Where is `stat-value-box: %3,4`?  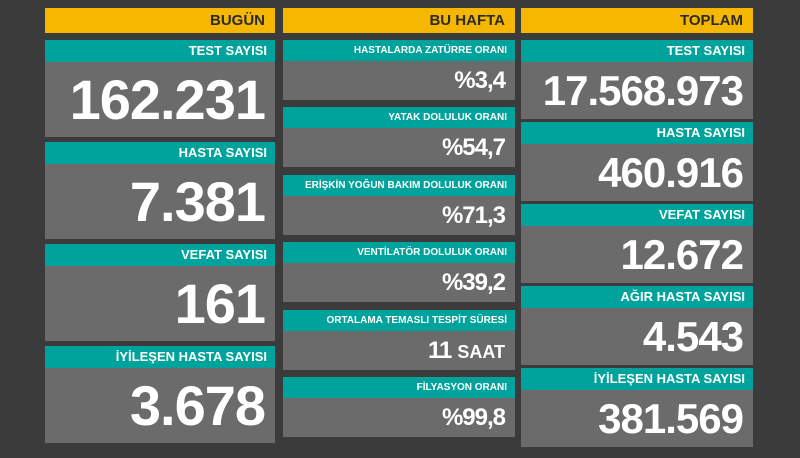 stat-value-box: %3,4 is located at coordinates (399, 80).